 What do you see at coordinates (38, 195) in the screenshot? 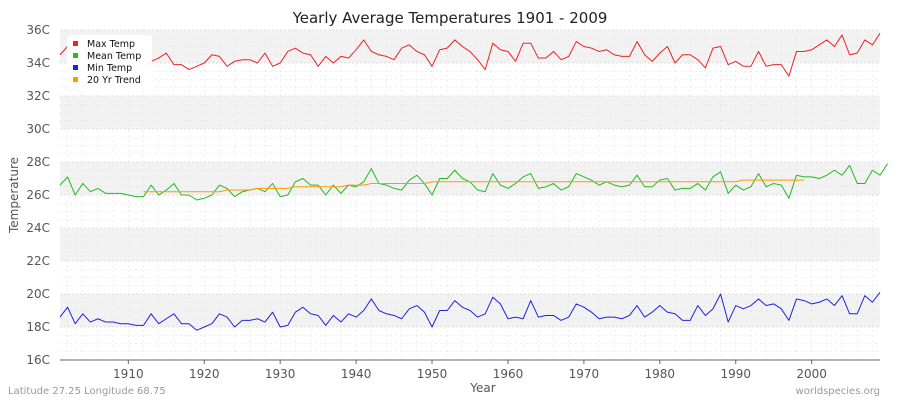
I see `y-tick-label: 26C` at bounding box center [38, 195].